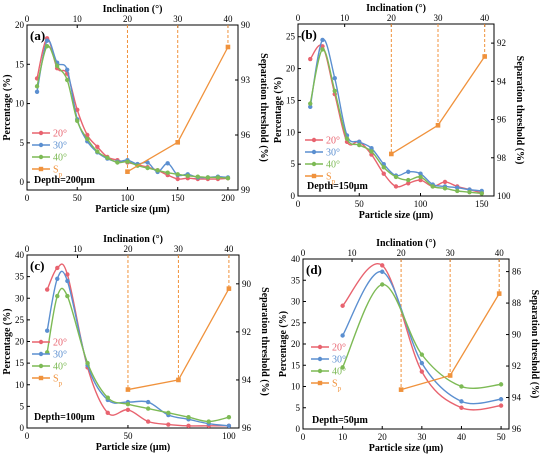  I want to click on right-y-tick-label: 99, so click(246, 190).